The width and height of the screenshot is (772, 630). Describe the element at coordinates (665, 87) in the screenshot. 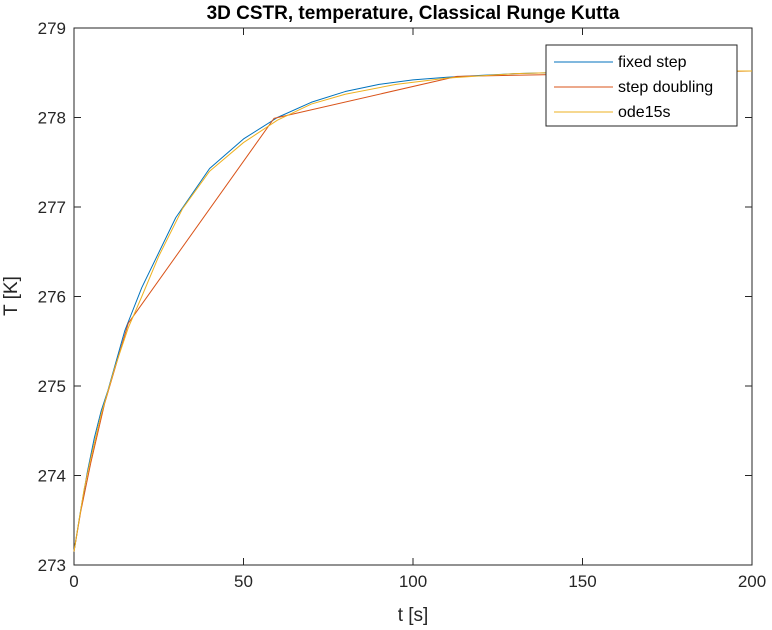

I see `legend-entry-label: step doubling` at that location.